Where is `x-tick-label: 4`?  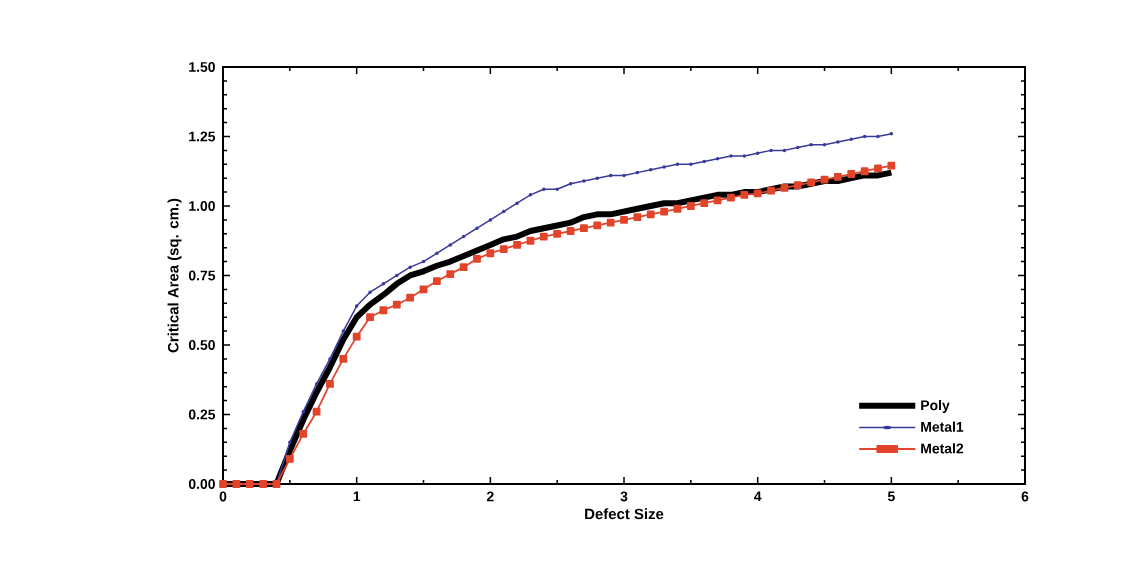
x-tick-label: 4 is located at coordinates (758, 496).